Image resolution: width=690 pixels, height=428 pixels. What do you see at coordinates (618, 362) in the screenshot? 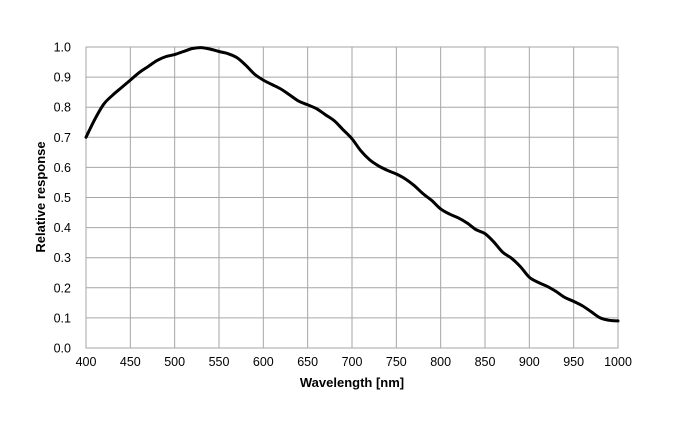
I see `x-tick-label: 1000` at bounding box center [618, 362].